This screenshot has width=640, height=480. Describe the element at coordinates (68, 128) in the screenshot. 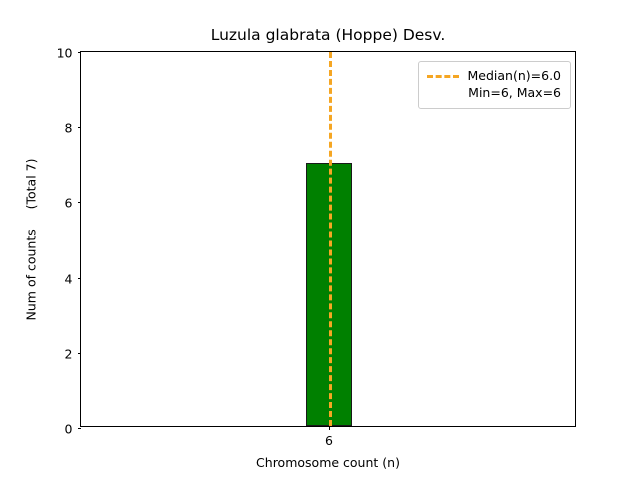

I see `y-tick-label: 8` at that location.